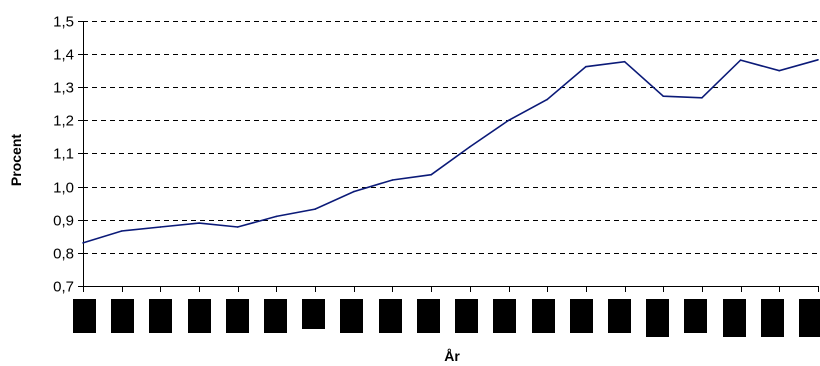 This screenshot has height=366, width=820. I want to click on y-tick-label: 0,9, so click(63, 221).